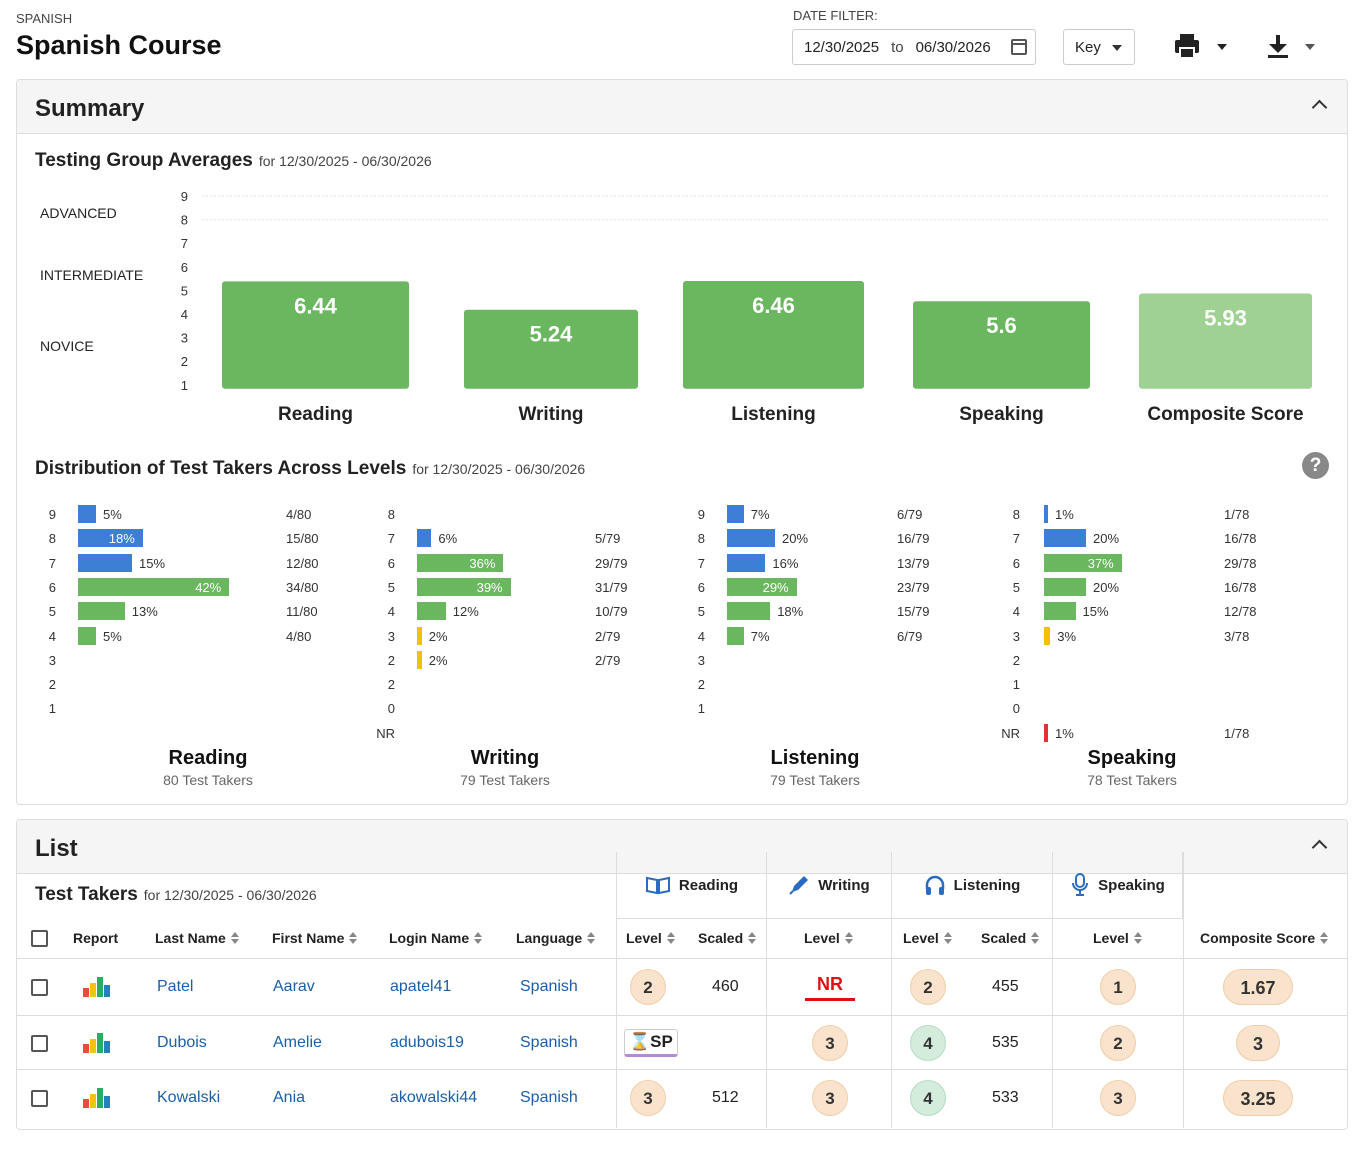 Image resolution: width=1364 pixels, height=1153 pixels. Describe the element at coordinates (434, 1097) in the screenshot. I see `login-name-link: akowalski44` at that location.